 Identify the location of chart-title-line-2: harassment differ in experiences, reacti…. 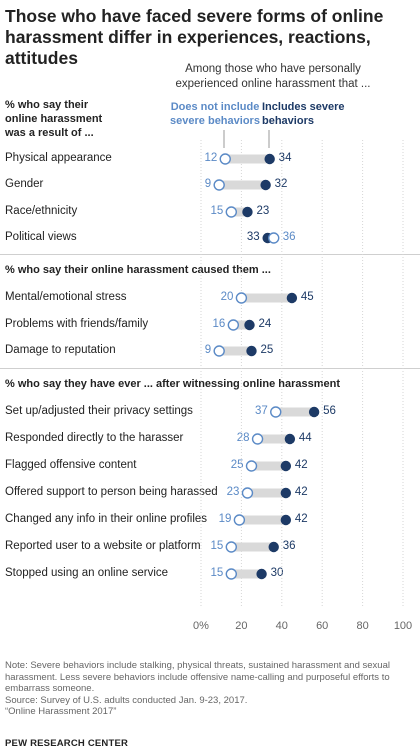
(188, 47).